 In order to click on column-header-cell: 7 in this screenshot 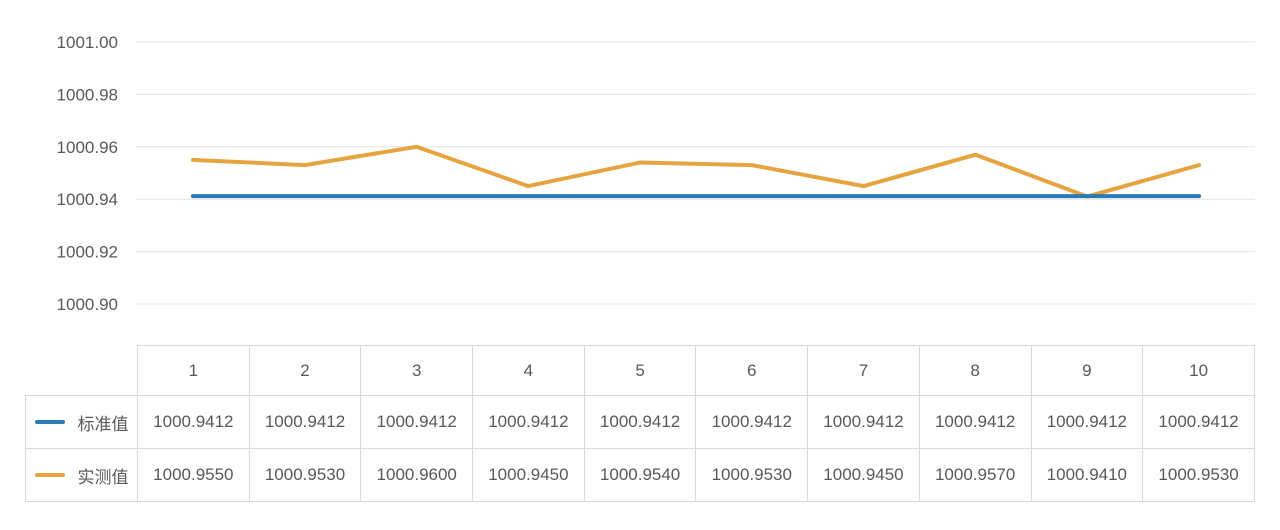, I will do `click(863, 370)`.